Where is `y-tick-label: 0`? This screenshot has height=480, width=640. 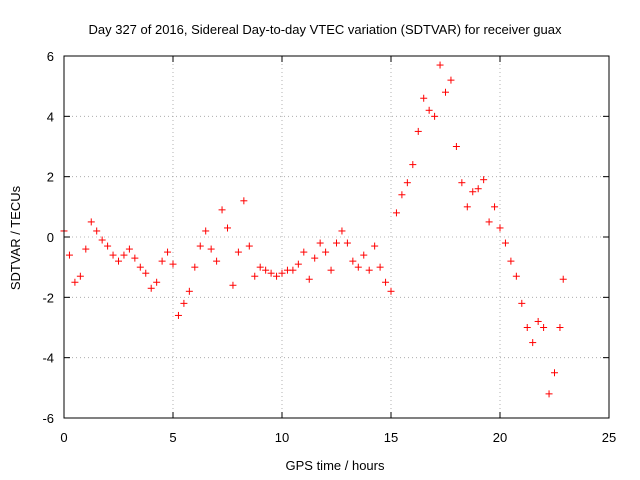
y-tick-label: 0 is located at coordinates (50, 237).